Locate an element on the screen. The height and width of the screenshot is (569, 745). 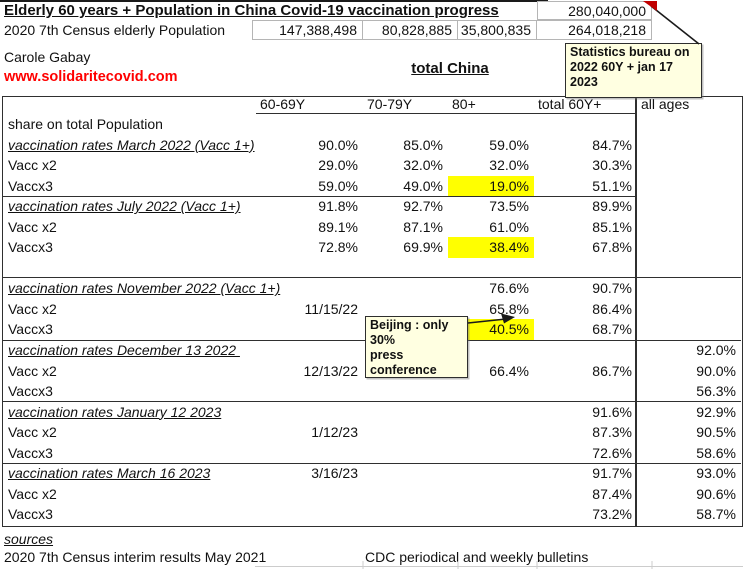
table-cell: 72.6% is located at coordinates (585, 453).